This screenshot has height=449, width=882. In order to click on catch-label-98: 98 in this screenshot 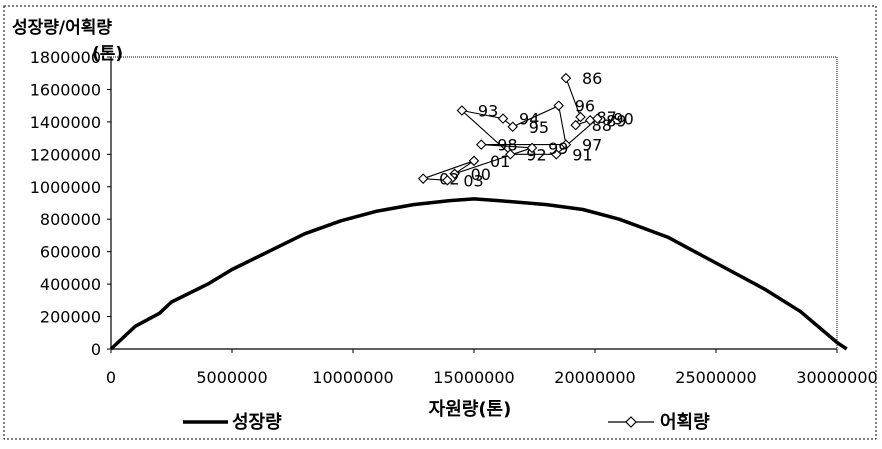, I will do `click(507, 145)`.